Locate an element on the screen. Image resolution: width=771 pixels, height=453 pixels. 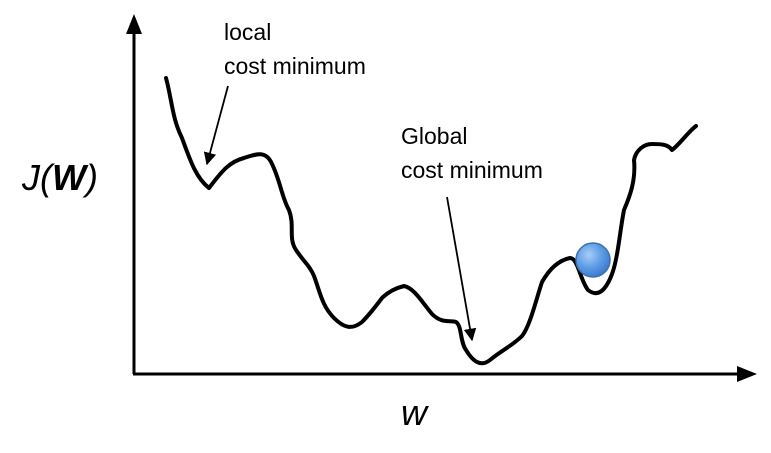
y-axis-arrow-icon is located at coordinates (134, 24).